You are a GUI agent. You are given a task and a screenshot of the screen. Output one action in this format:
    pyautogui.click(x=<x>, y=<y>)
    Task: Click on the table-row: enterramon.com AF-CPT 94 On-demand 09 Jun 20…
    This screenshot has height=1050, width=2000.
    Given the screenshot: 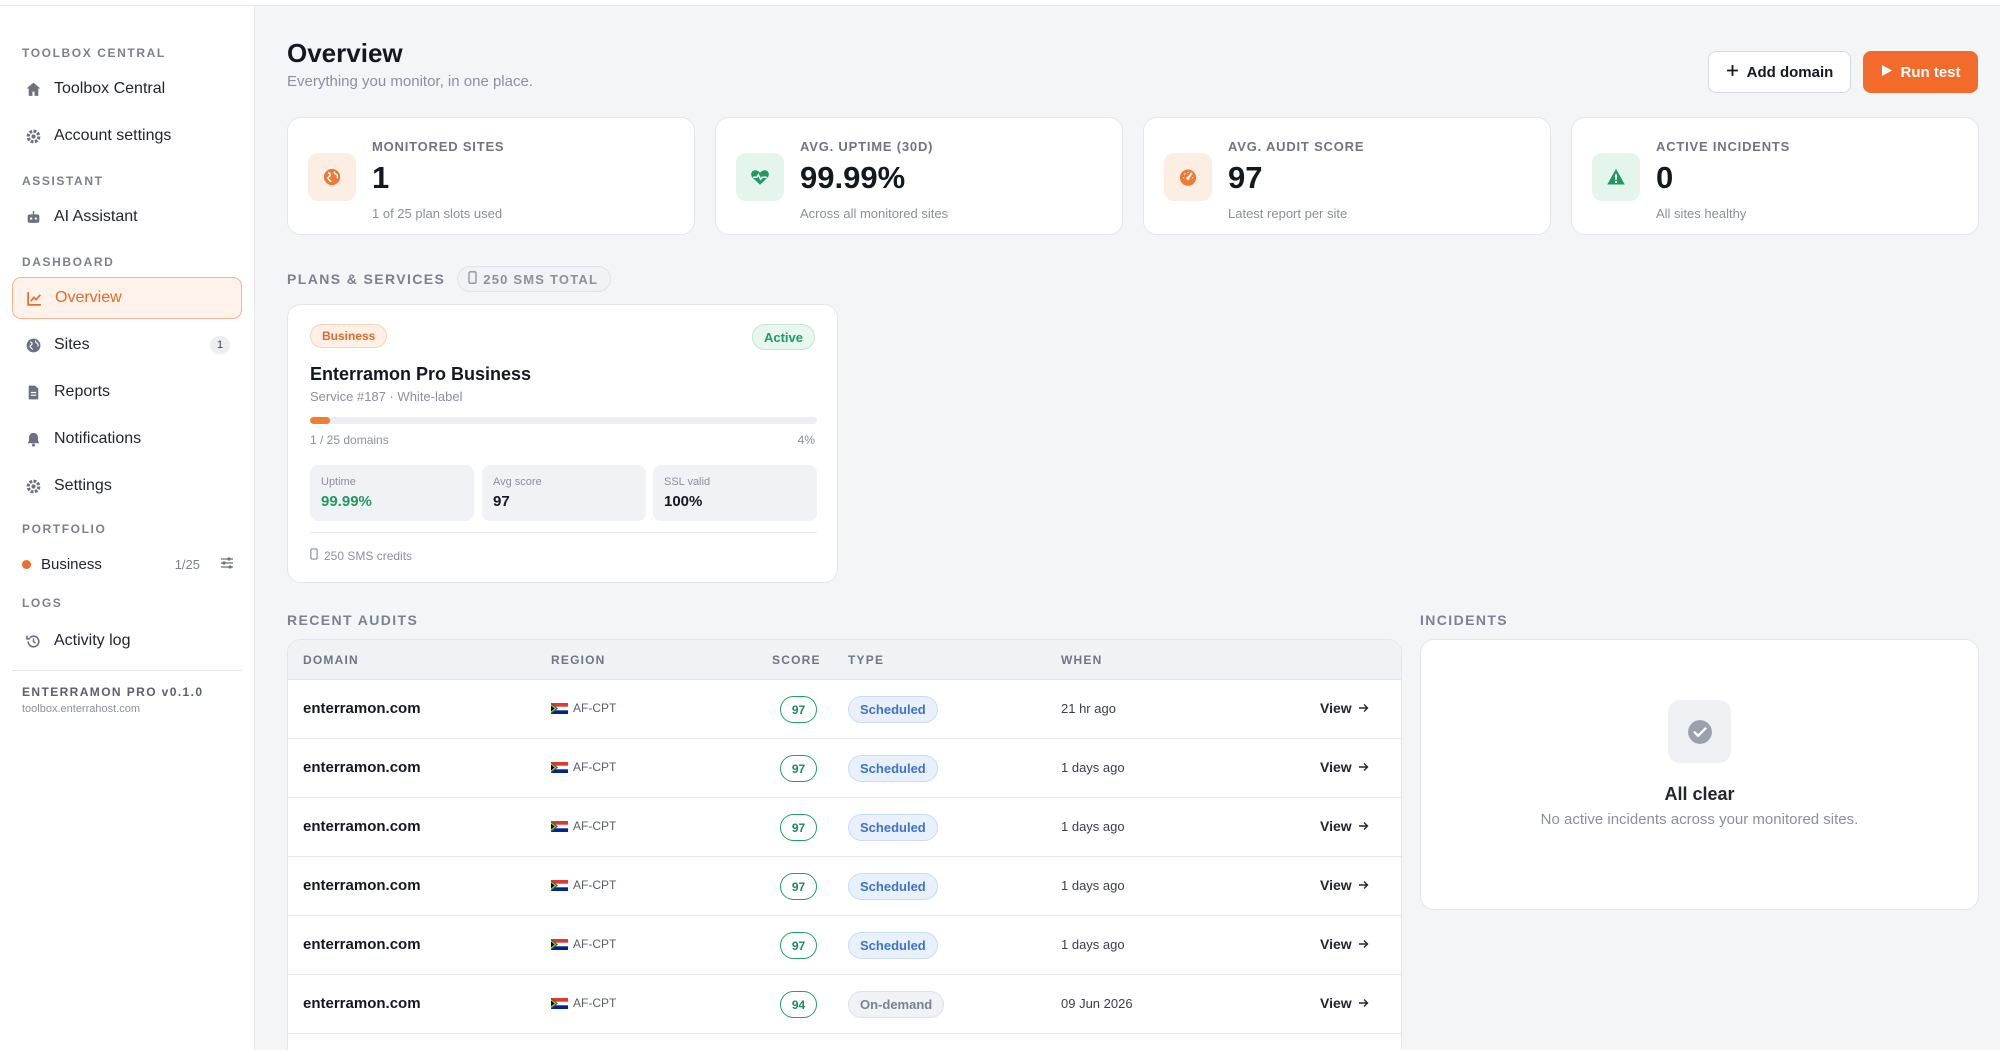 What is the action you would take?
    pyautogui.click(x=844, y=1004)
    